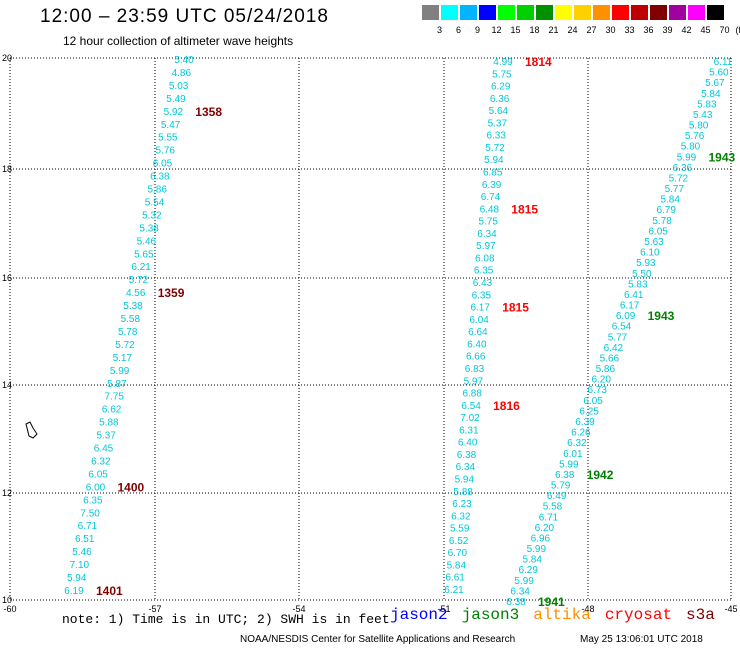  Describe the element at coordinates (476, 357) in the screenshot. I see `wave-height-value: 6.66` at that location.